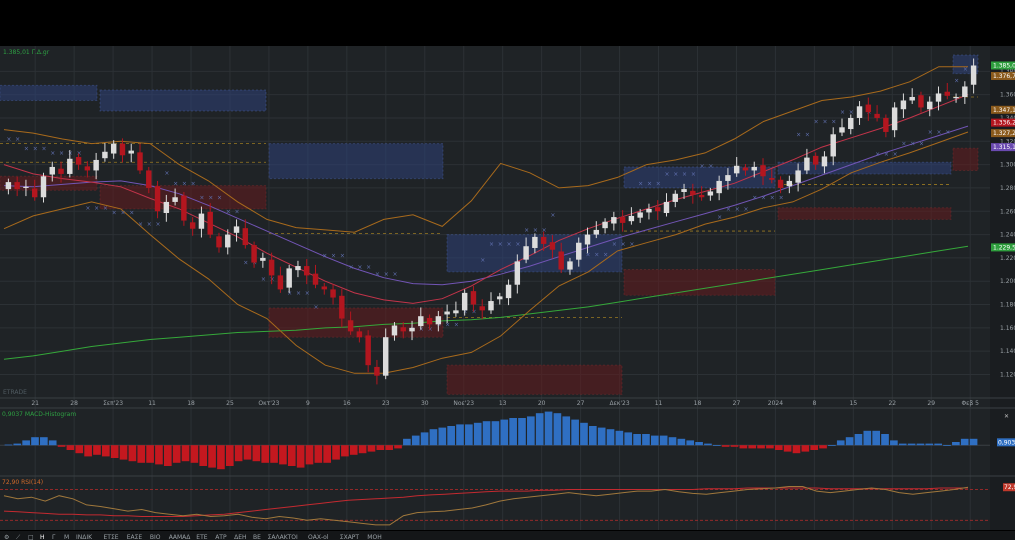 This screenshot has height=540, width=1015. I want to click on toolbar-item: ⚙, so click(6, 537).